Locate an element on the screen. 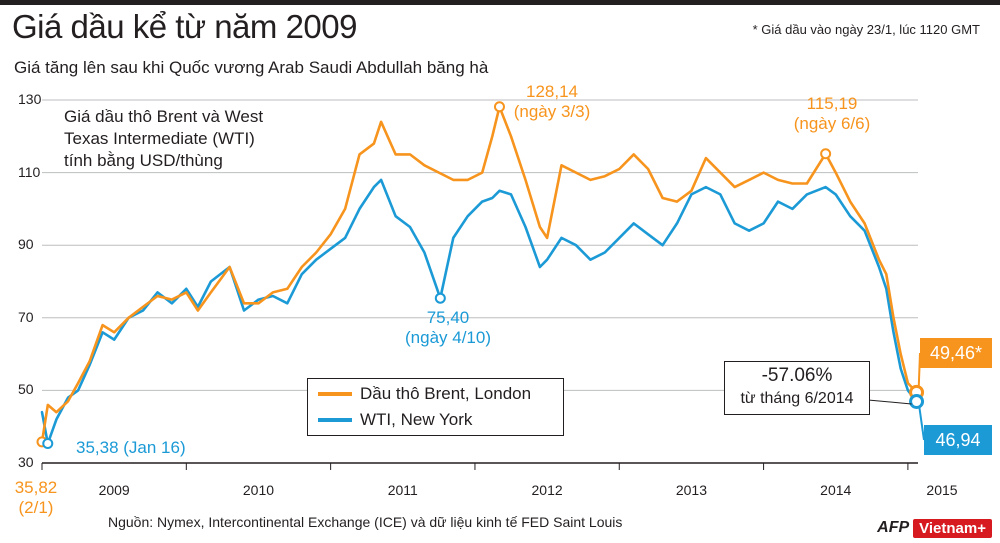  wti-end-badge: 46,94 is located at coordinates (958, 440).